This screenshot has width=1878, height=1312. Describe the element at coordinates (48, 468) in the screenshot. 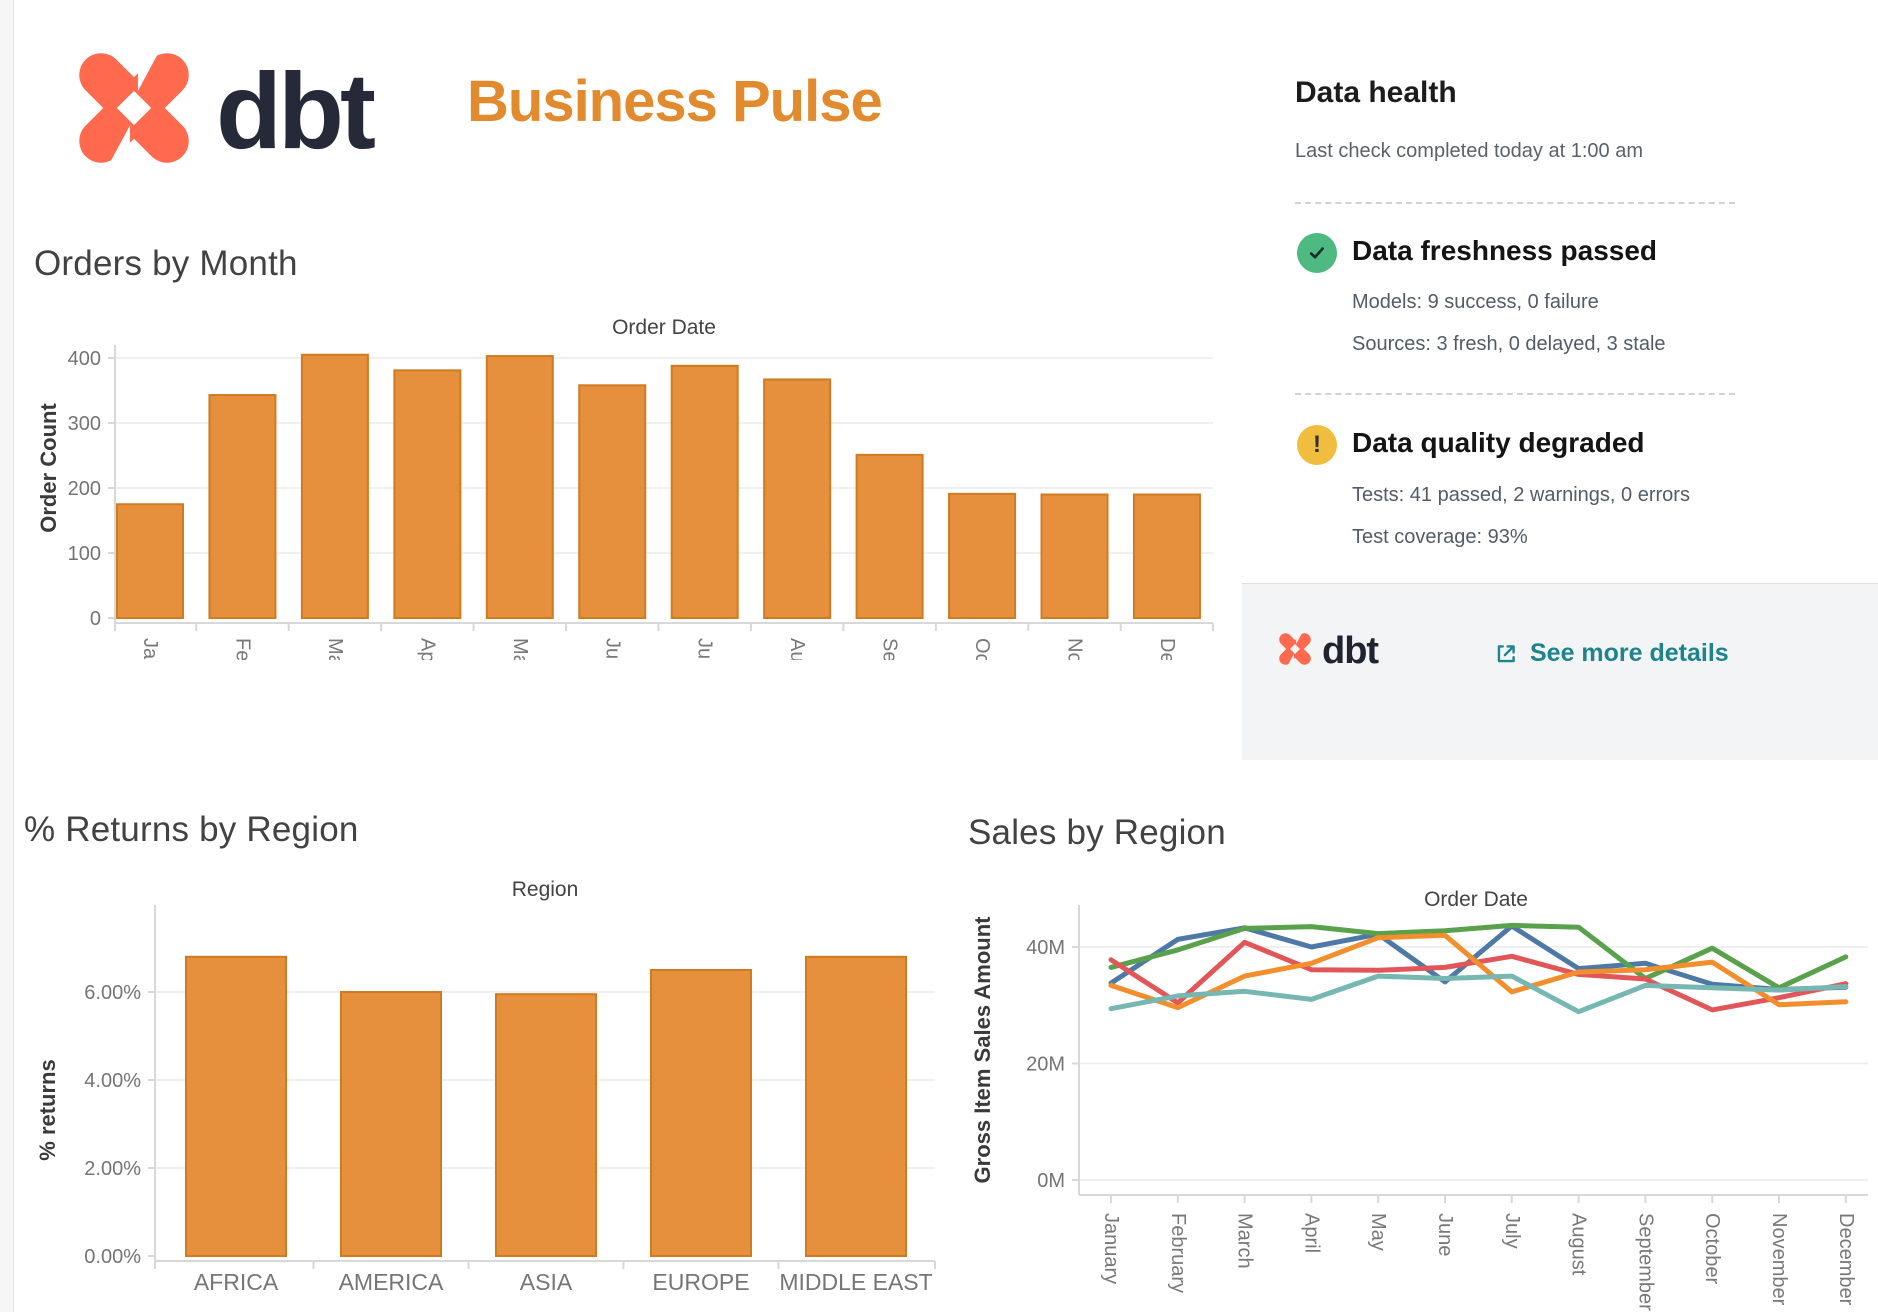

I see `y-axis-label: Order Count` at that location.